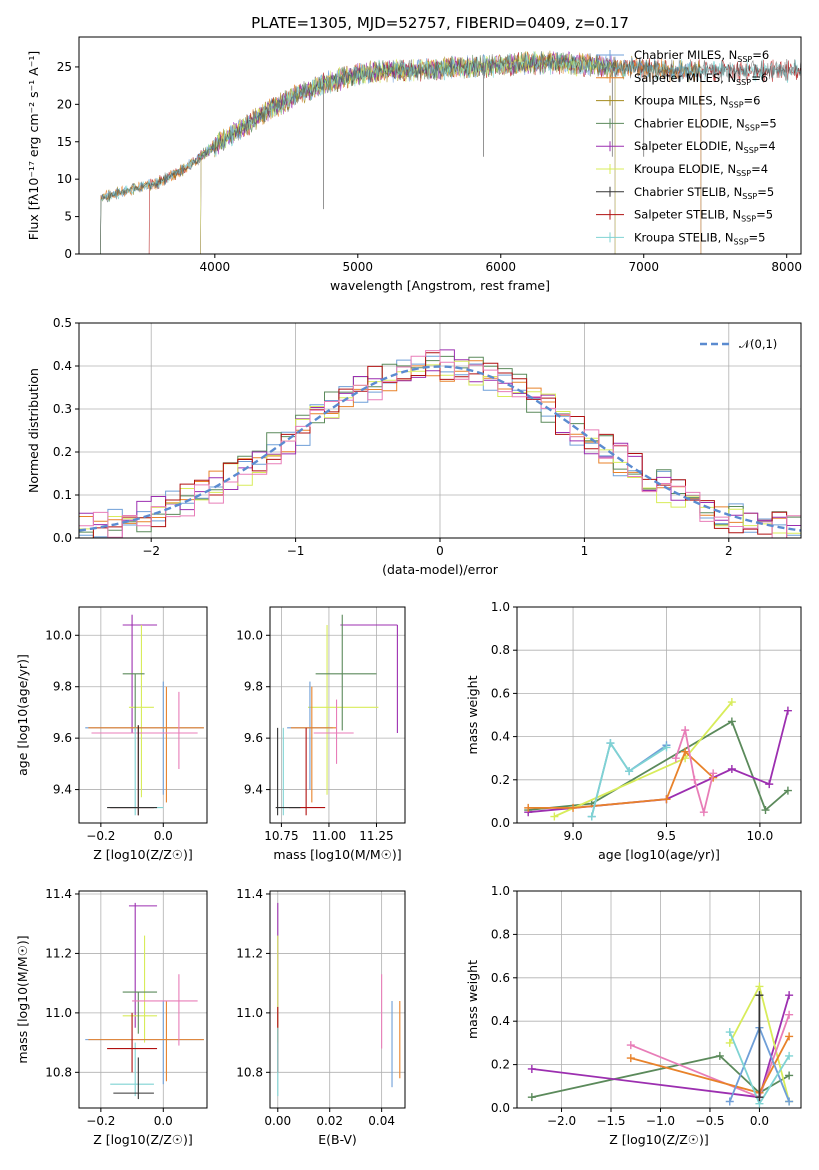 This screenshot has width=819, height=1170. What do you see at coordinates (500, 891) in the screenshot?
I see `y-tick-label: 1.0` at bounding box center [500, 891].